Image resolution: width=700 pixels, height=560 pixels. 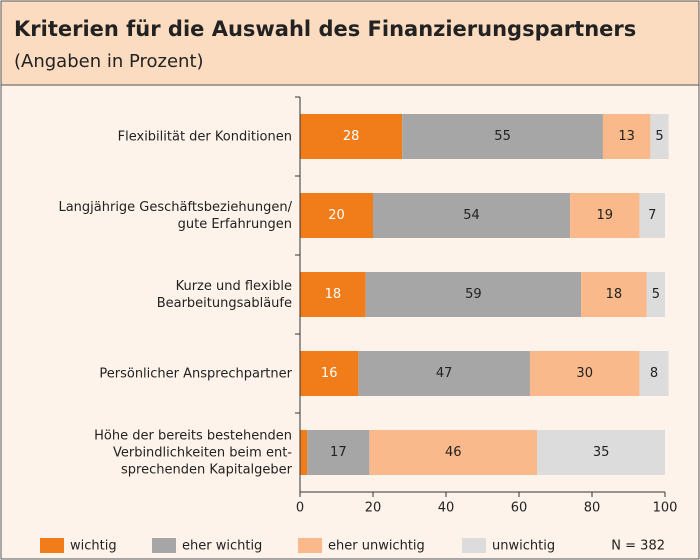 I want to click on x-tick-label: 80, so click(x=592, y=508).